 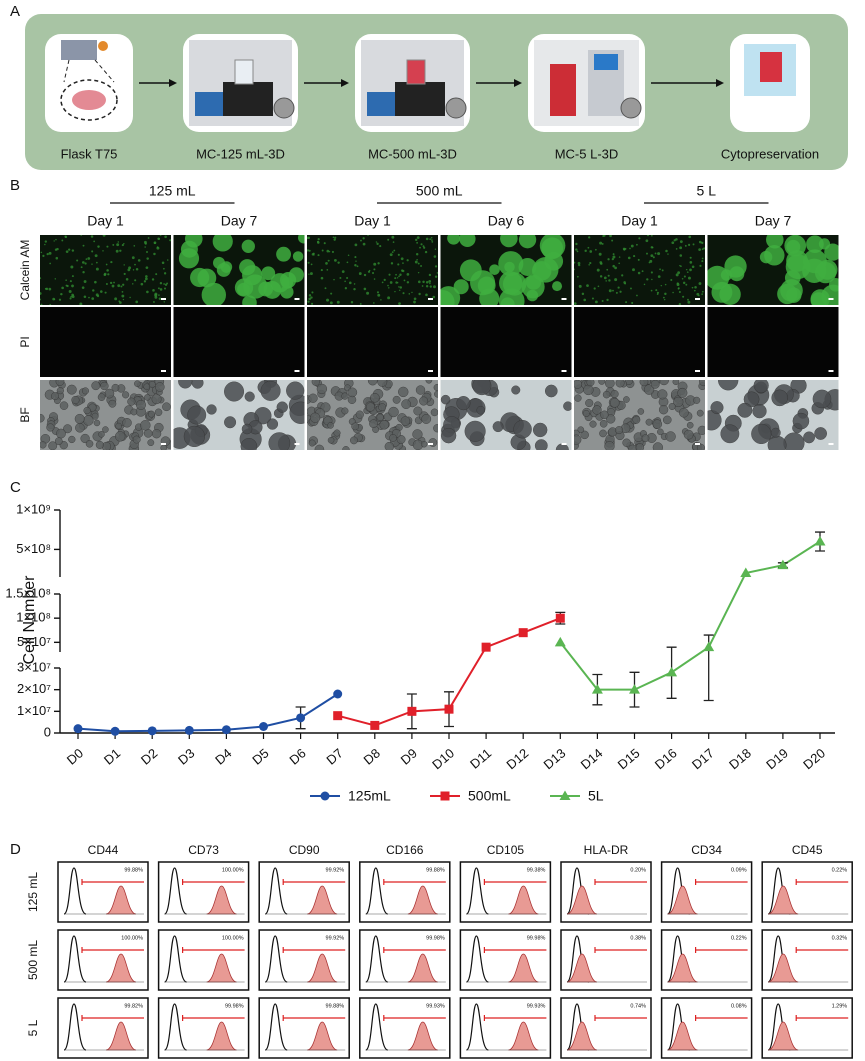 I want to click on legend-label: 125mL, so click(x=369, y=796).